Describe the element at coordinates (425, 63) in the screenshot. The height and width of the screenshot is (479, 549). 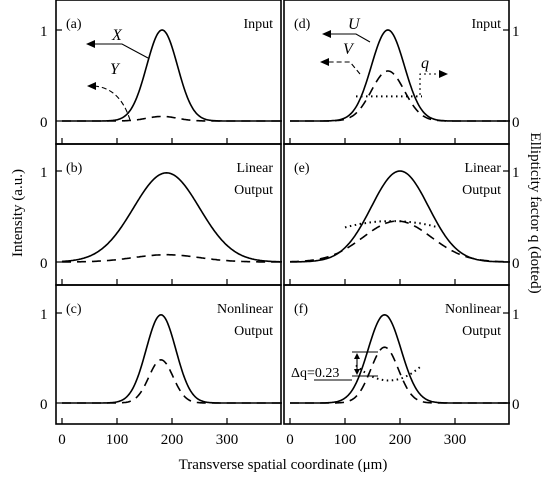
I see `annotation-q: q` at that location.